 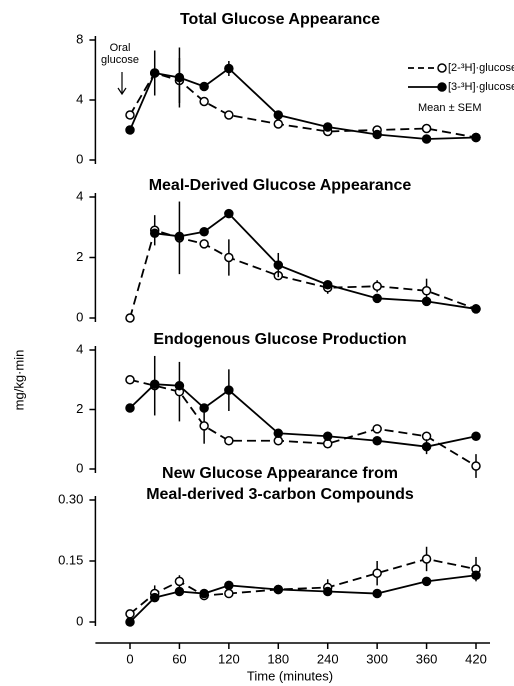 I want to click on x-tick-label: 420, so click(x=476, y=658).